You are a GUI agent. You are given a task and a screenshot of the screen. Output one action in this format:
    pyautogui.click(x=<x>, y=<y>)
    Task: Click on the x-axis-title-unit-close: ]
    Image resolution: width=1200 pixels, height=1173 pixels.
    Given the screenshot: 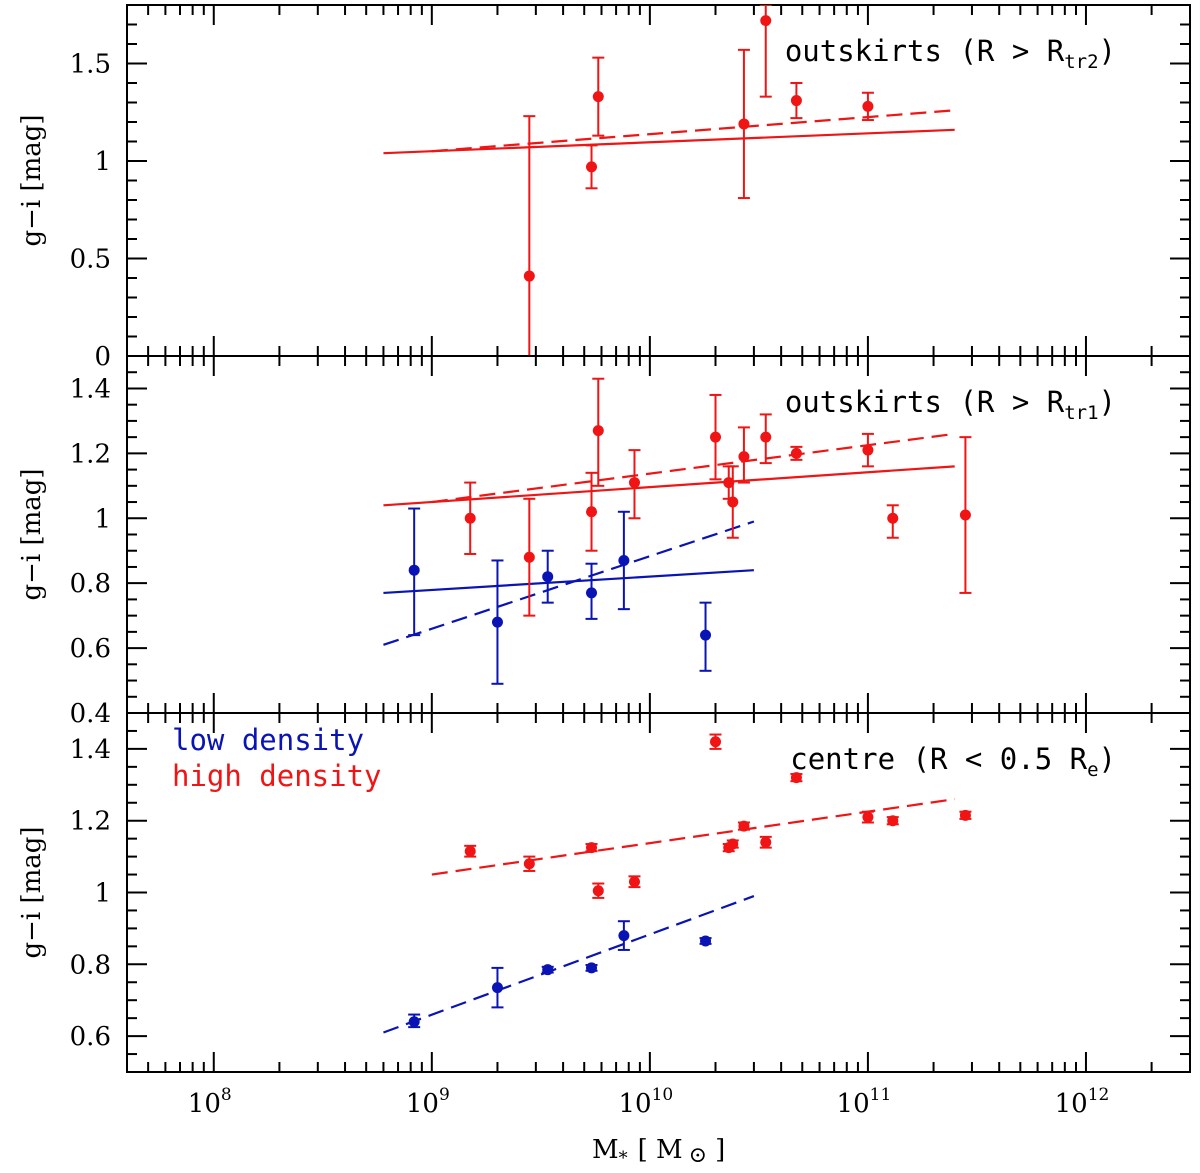 What is the action you would take?
    pyautogui.click(x=720, y=1150)
    